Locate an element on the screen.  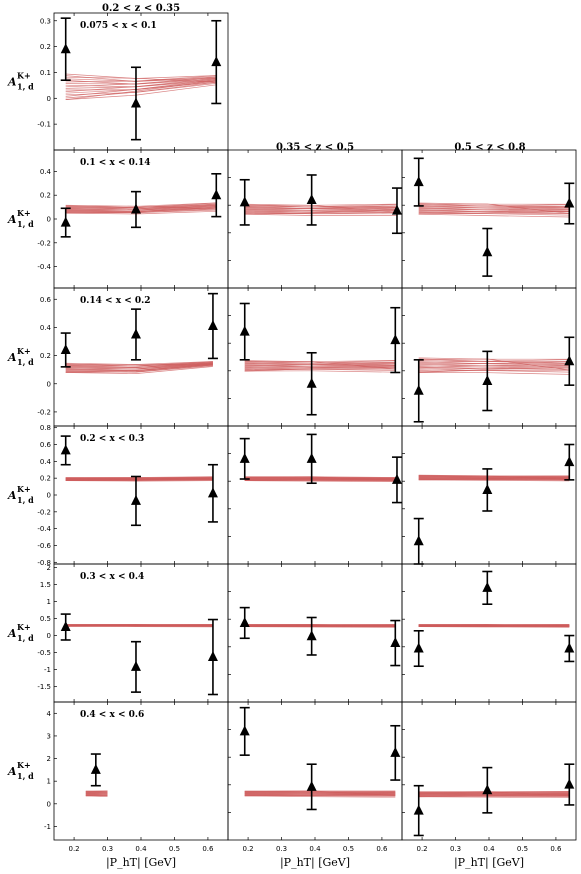
col-header-2: 0.35 < z < 0.5 is located at coordinates (315, 147).